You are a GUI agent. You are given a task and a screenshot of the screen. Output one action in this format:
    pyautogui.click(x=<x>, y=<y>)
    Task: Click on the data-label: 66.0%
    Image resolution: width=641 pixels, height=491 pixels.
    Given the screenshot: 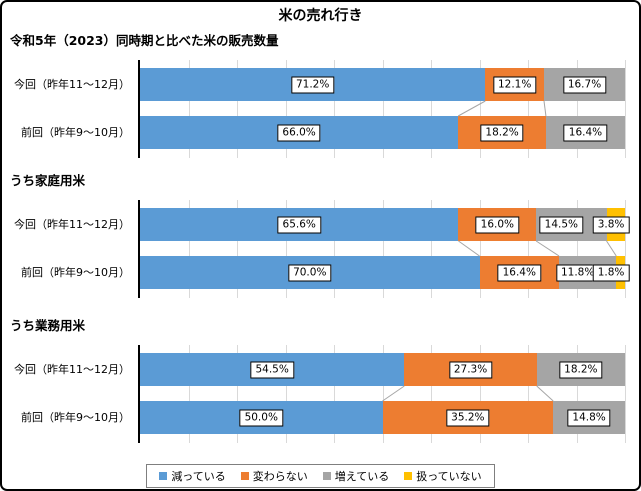 What is the action you would take?
    pyautogui.click(x=299, y=132)
    